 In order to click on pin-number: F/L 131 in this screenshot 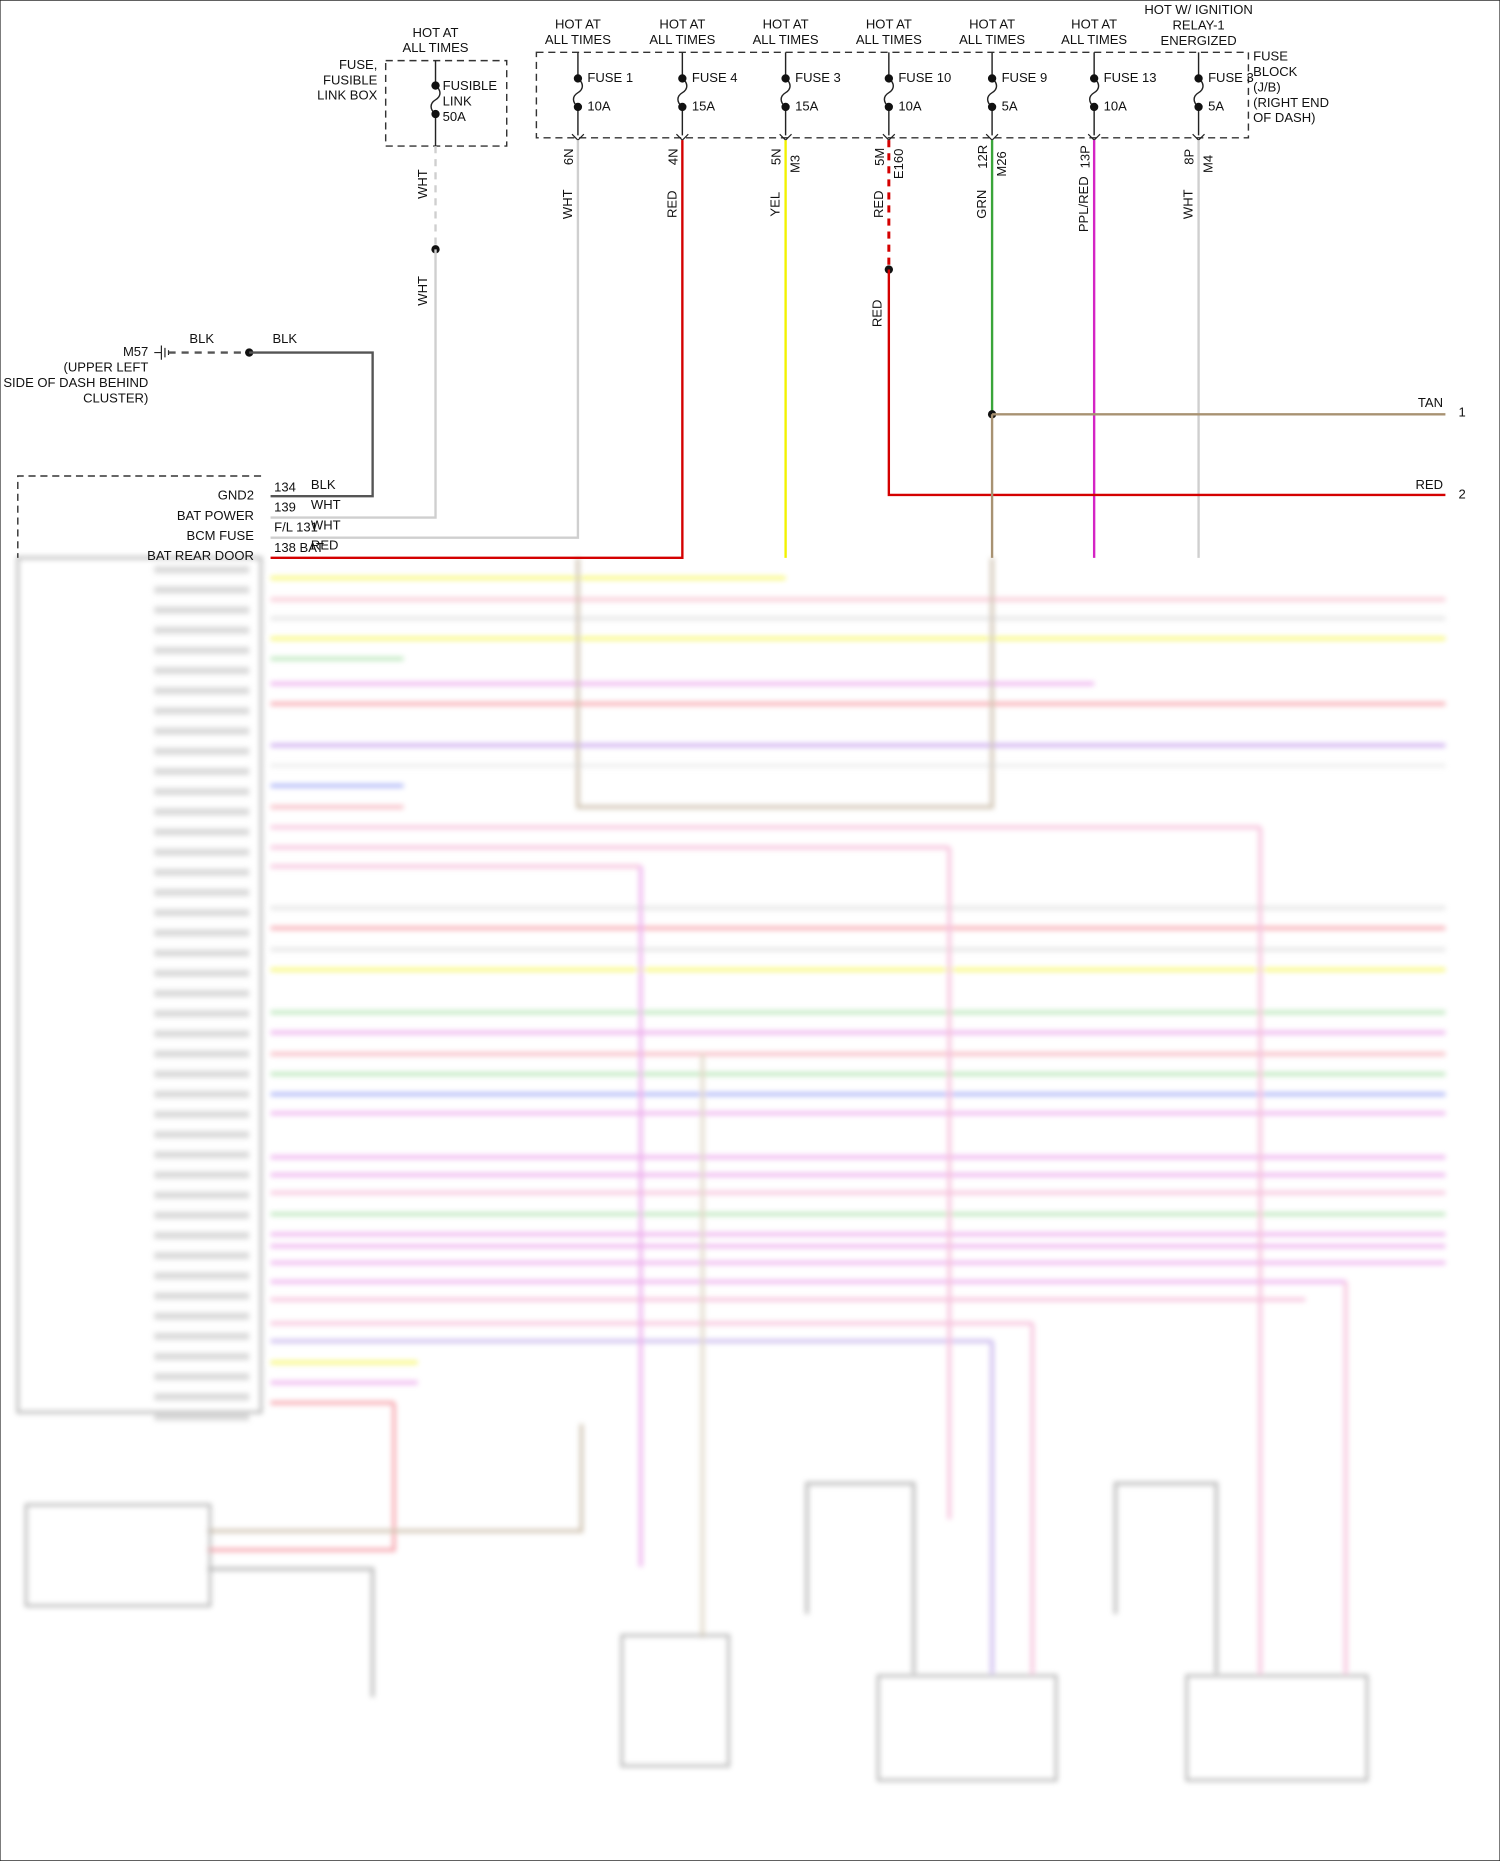, I will do `click(296, 527)`.